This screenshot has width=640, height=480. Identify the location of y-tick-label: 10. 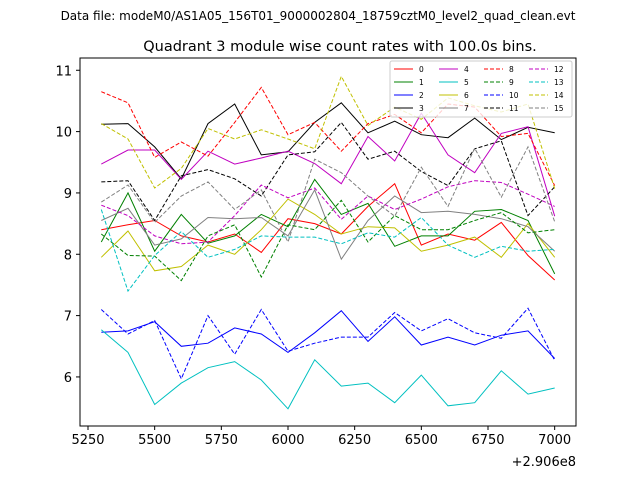
(63, 133).